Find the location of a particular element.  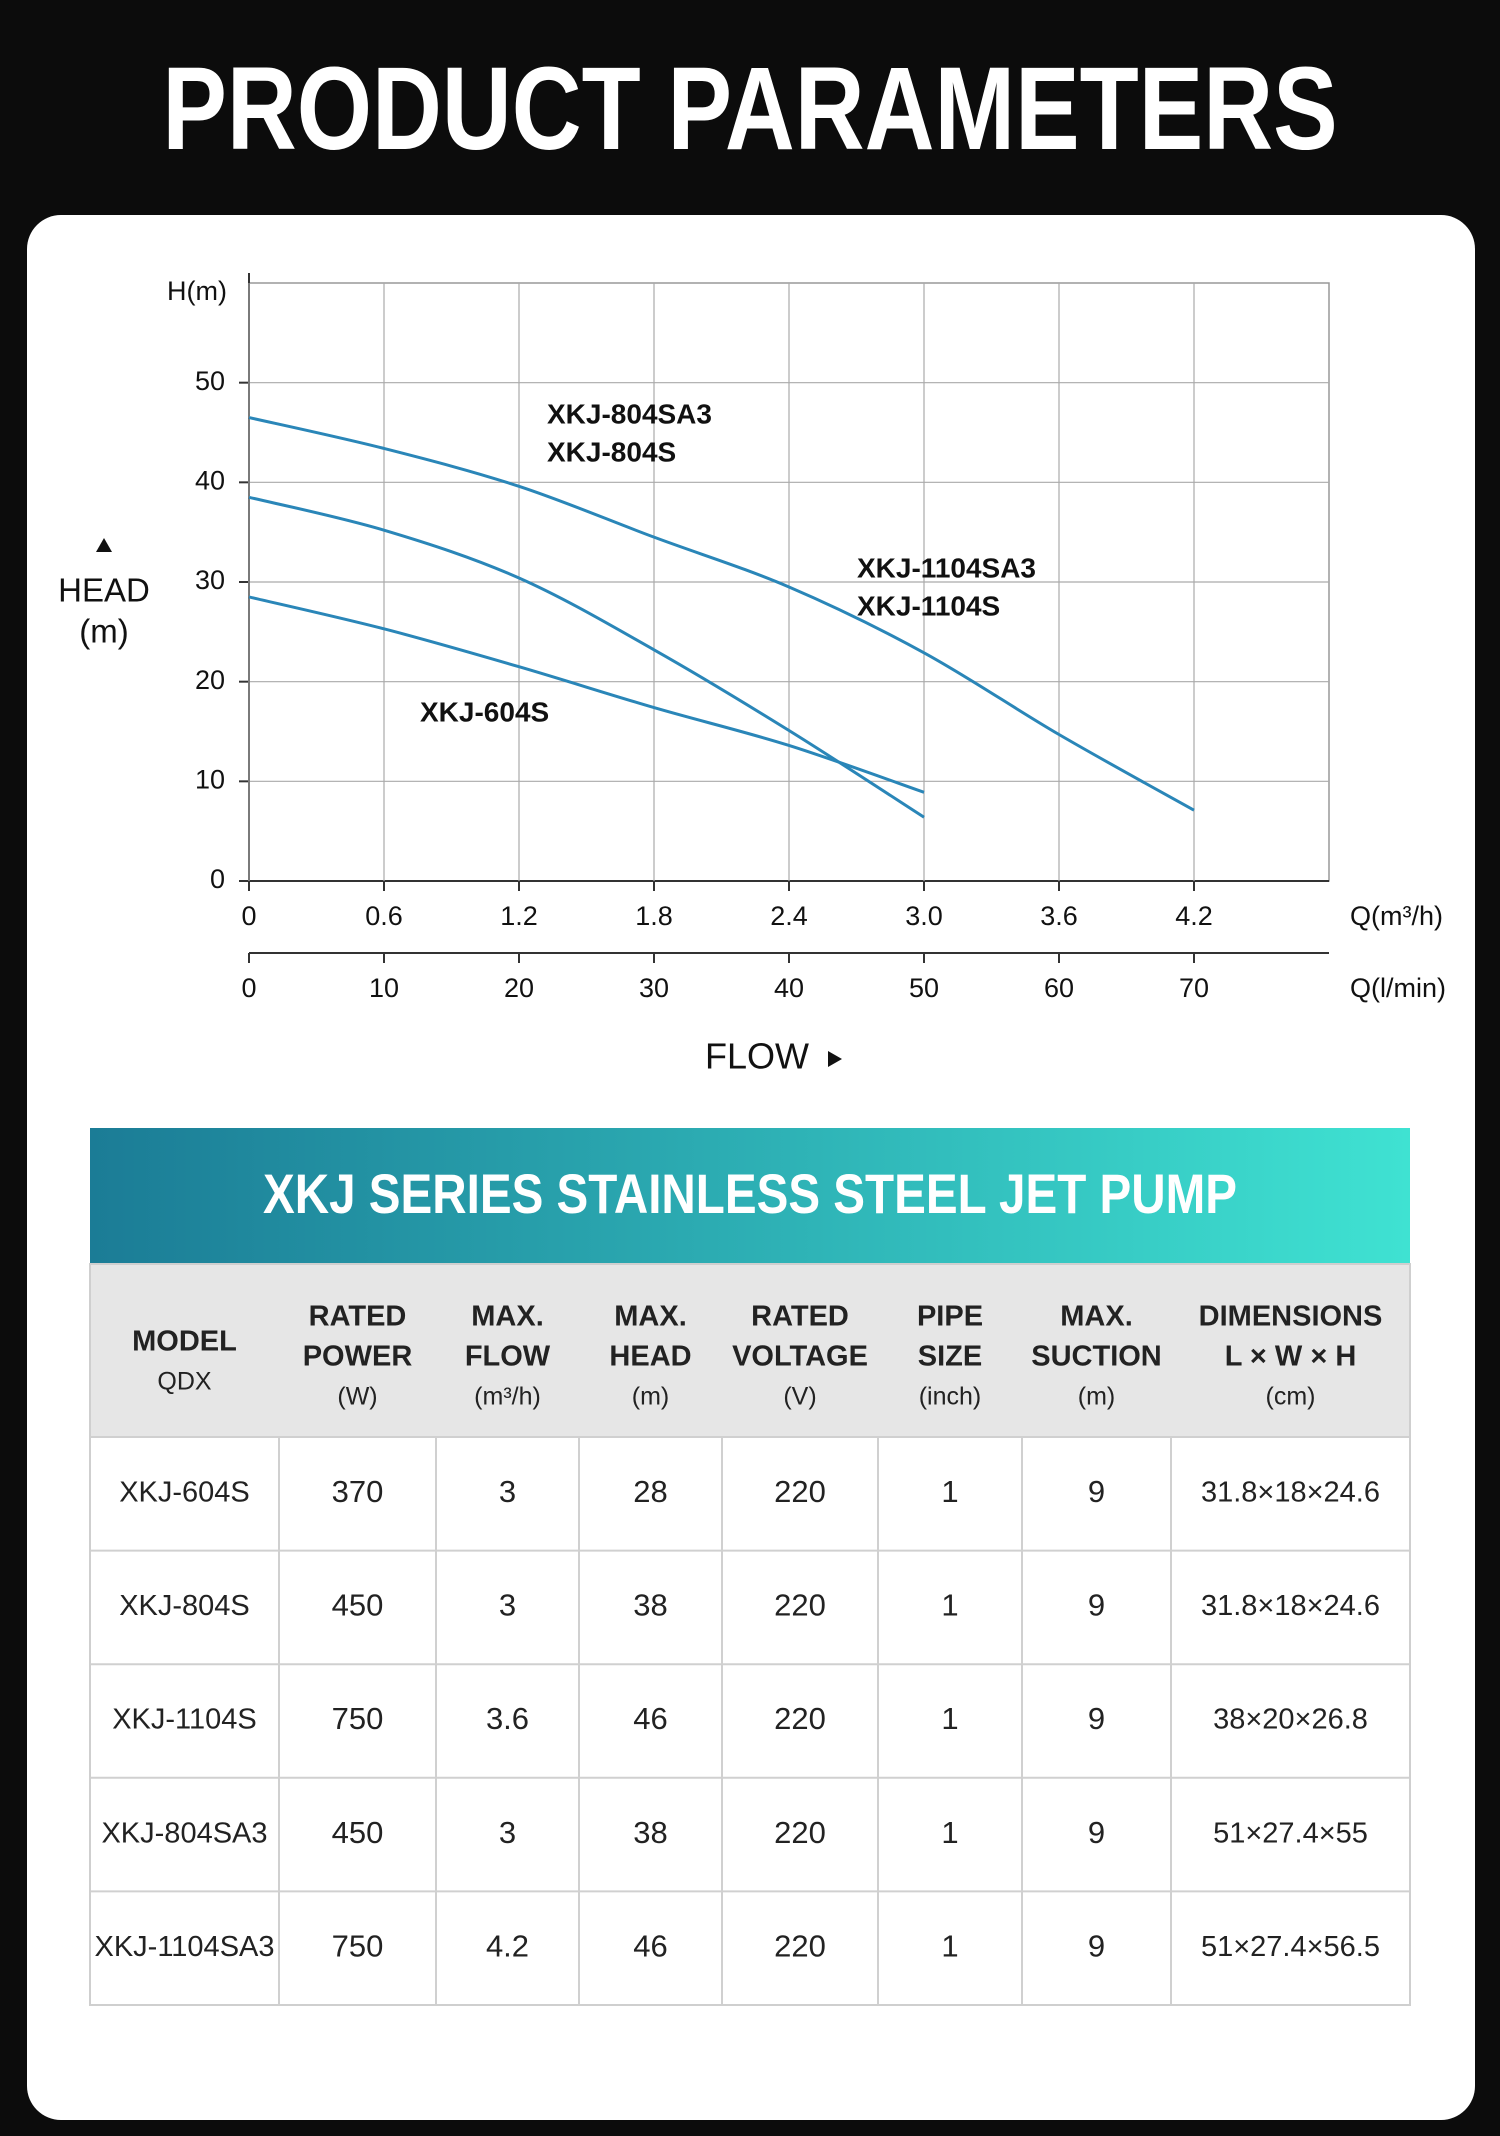

header-cell: FLOW is located at coordinates (508, 1357).